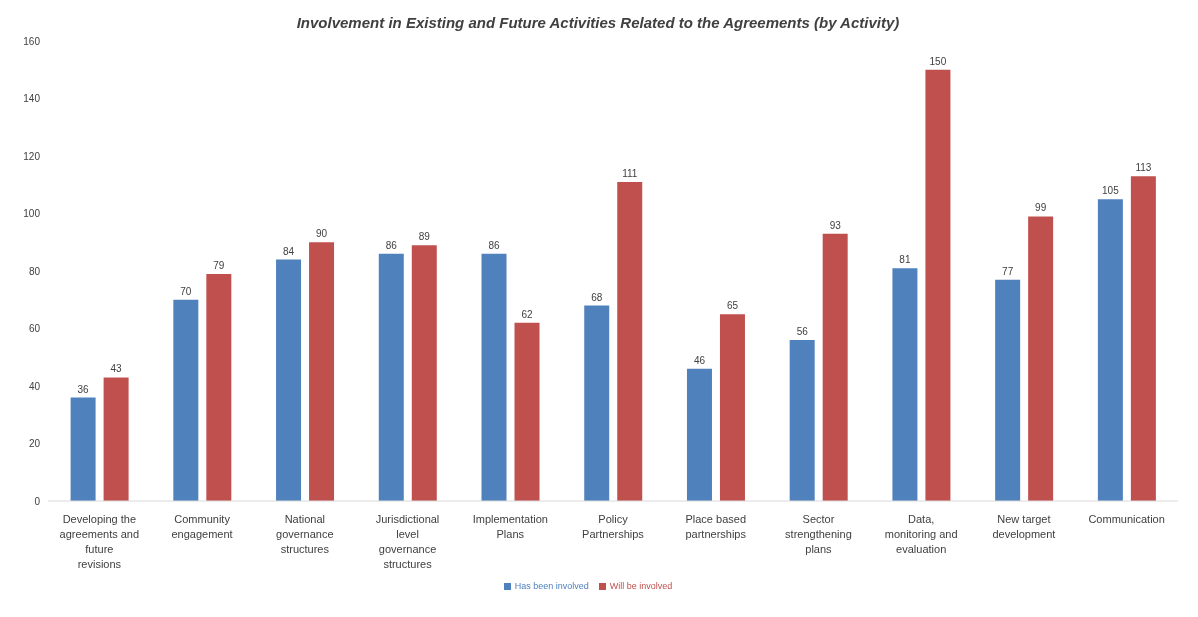  Describe the element at coordinates (32, 41) in the screenshot. I see `y-tick-label: 160` at that location.